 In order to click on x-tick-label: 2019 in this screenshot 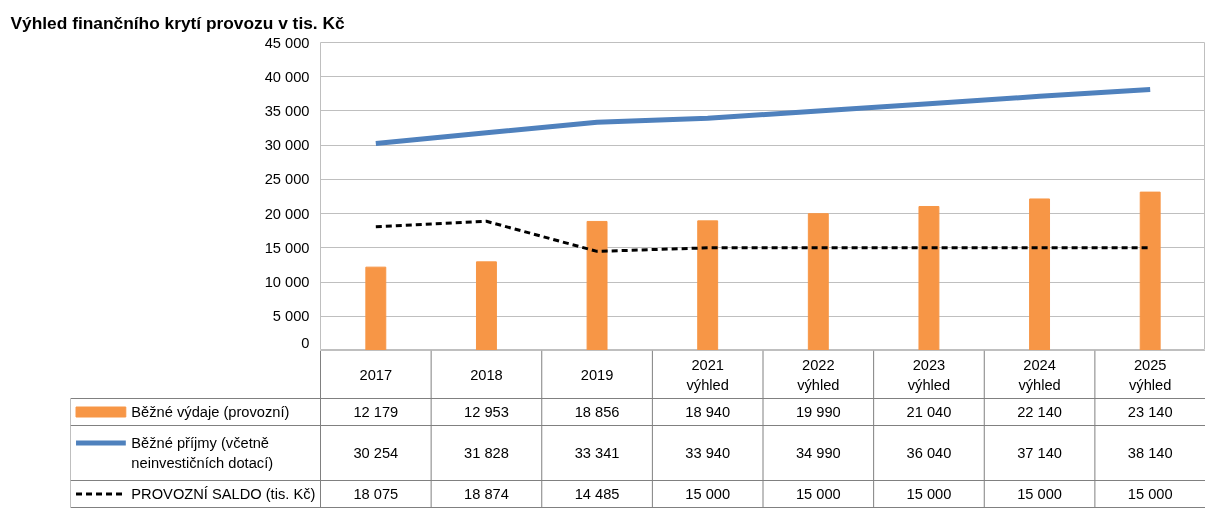, I will do `click(597, 374)`.